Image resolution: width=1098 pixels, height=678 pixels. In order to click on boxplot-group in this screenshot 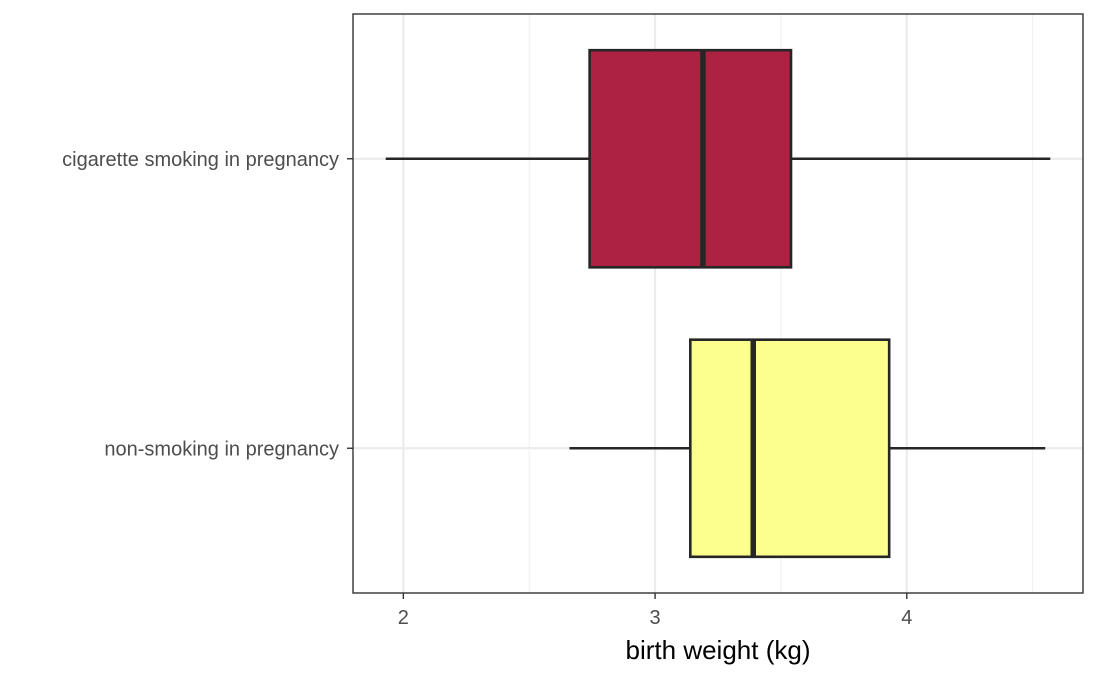, I will do `click(807, 448)`.